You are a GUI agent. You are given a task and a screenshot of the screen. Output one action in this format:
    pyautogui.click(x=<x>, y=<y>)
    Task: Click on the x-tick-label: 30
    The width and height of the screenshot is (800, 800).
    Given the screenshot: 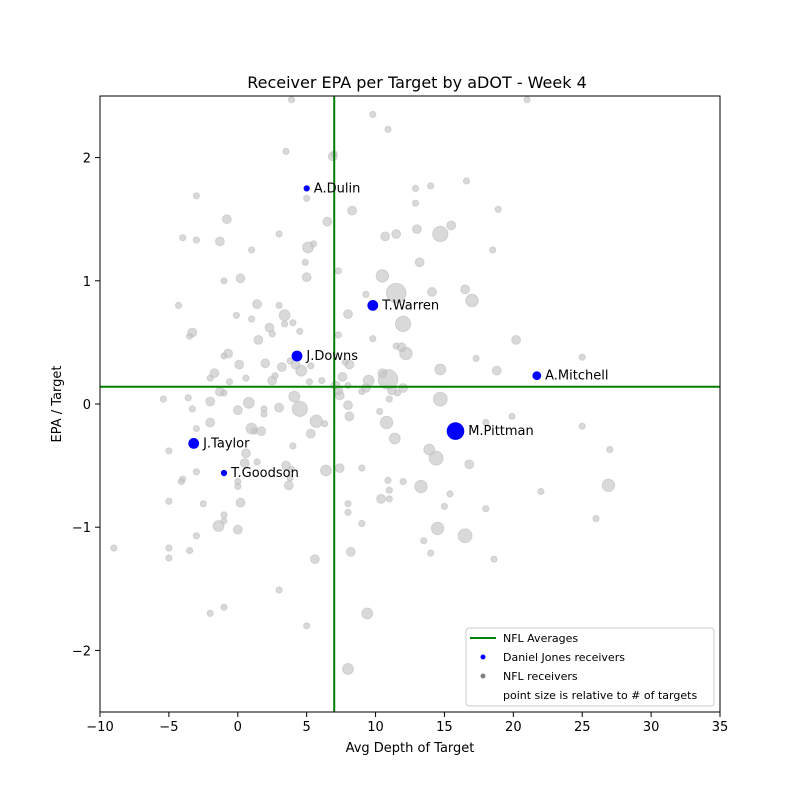 What is the action you would take?
    pyautogui.click(x=651, y=727)
    